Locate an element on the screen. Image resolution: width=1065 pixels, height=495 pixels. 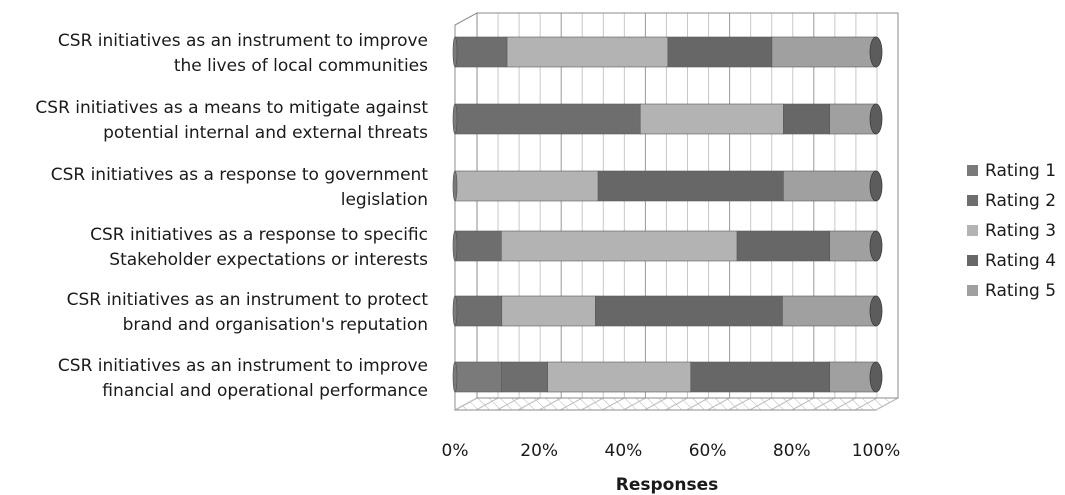
category-label: potential internal and external threats is located at coordinates (265, 133).